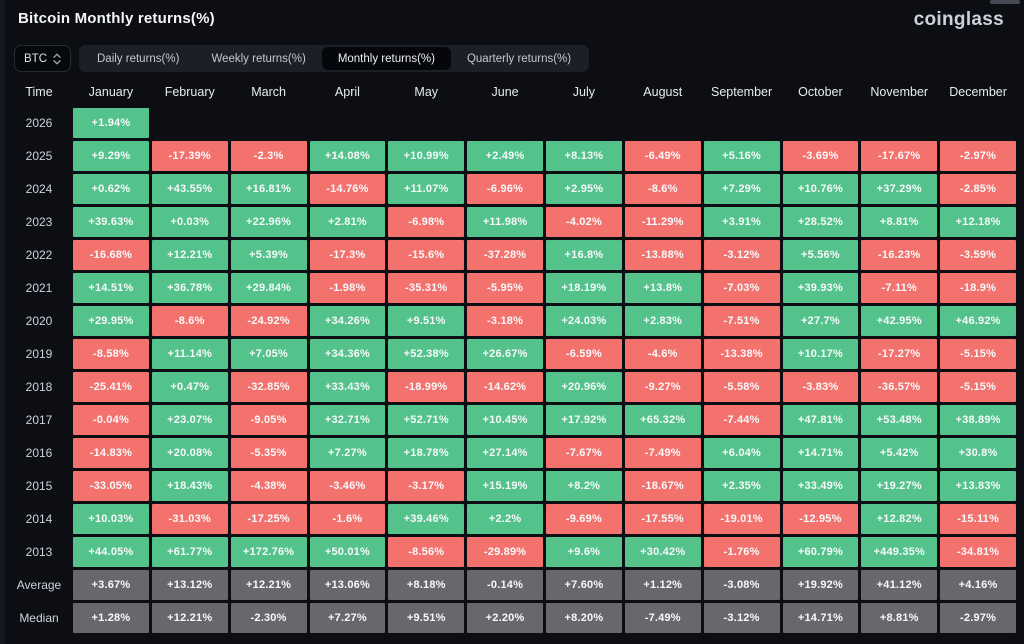  Describe the element at coordinates (584, 321) in the screenshot. I see `return-cell: +24.03%` at that location.